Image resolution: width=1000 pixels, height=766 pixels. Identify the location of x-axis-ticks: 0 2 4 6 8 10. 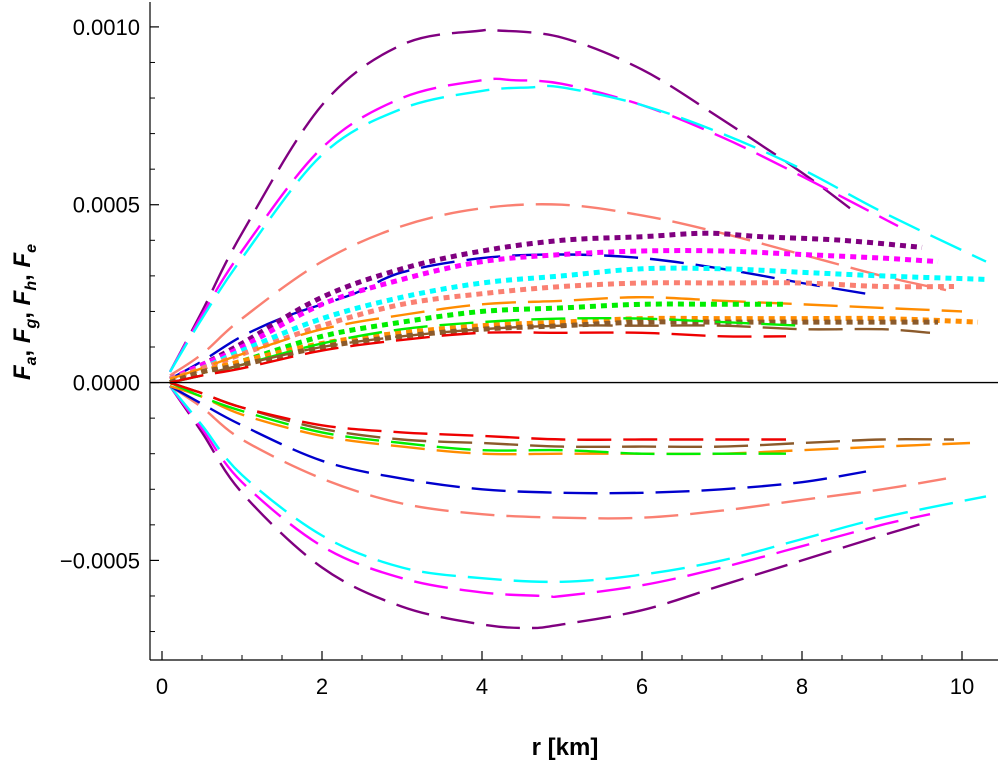
(565, 675).